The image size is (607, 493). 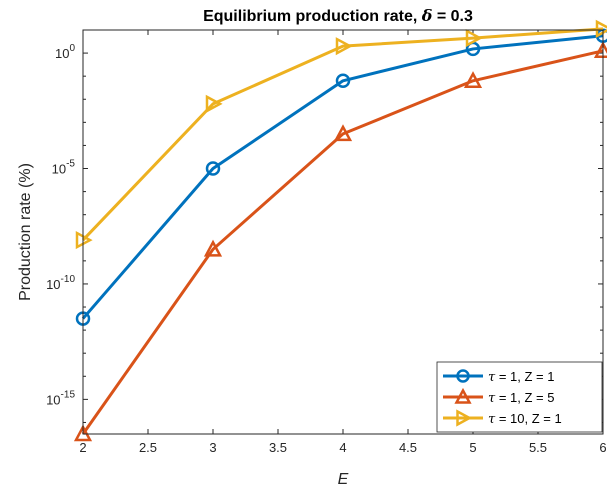 I want to click on legend-item: τ = 10, Z = 1, so click(x=502, y=418).